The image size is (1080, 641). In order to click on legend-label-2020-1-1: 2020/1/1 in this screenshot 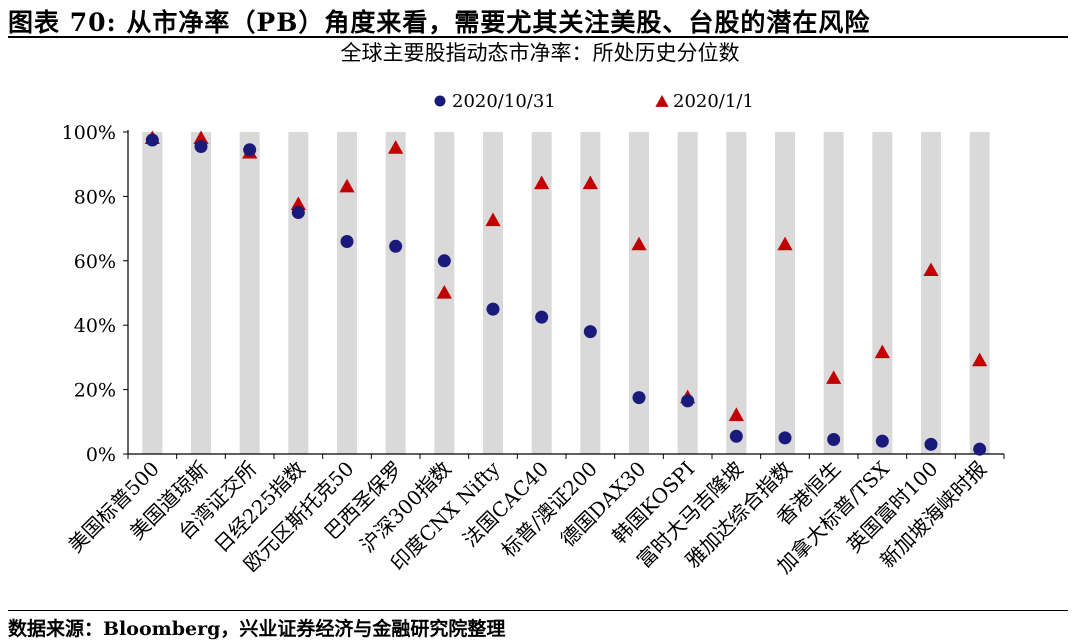, I will do `click(713, 101)`.